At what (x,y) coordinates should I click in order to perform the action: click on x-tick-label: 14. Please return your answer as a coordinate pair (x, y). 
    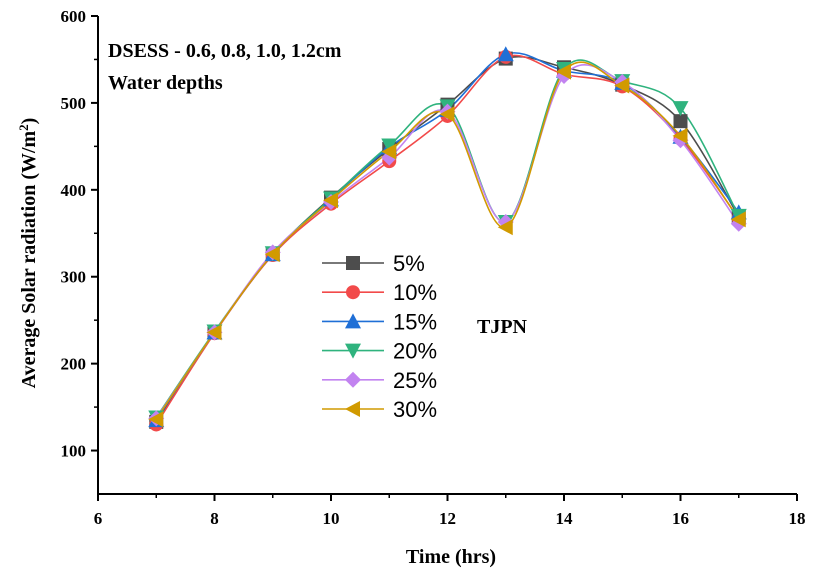
    Looking at the image, I should click on (565, 518).